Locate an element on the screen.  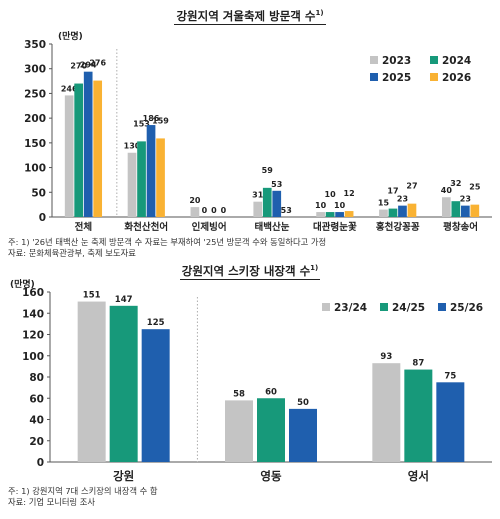
chart1-data-label: 12 is located at coordinates (349, 193).